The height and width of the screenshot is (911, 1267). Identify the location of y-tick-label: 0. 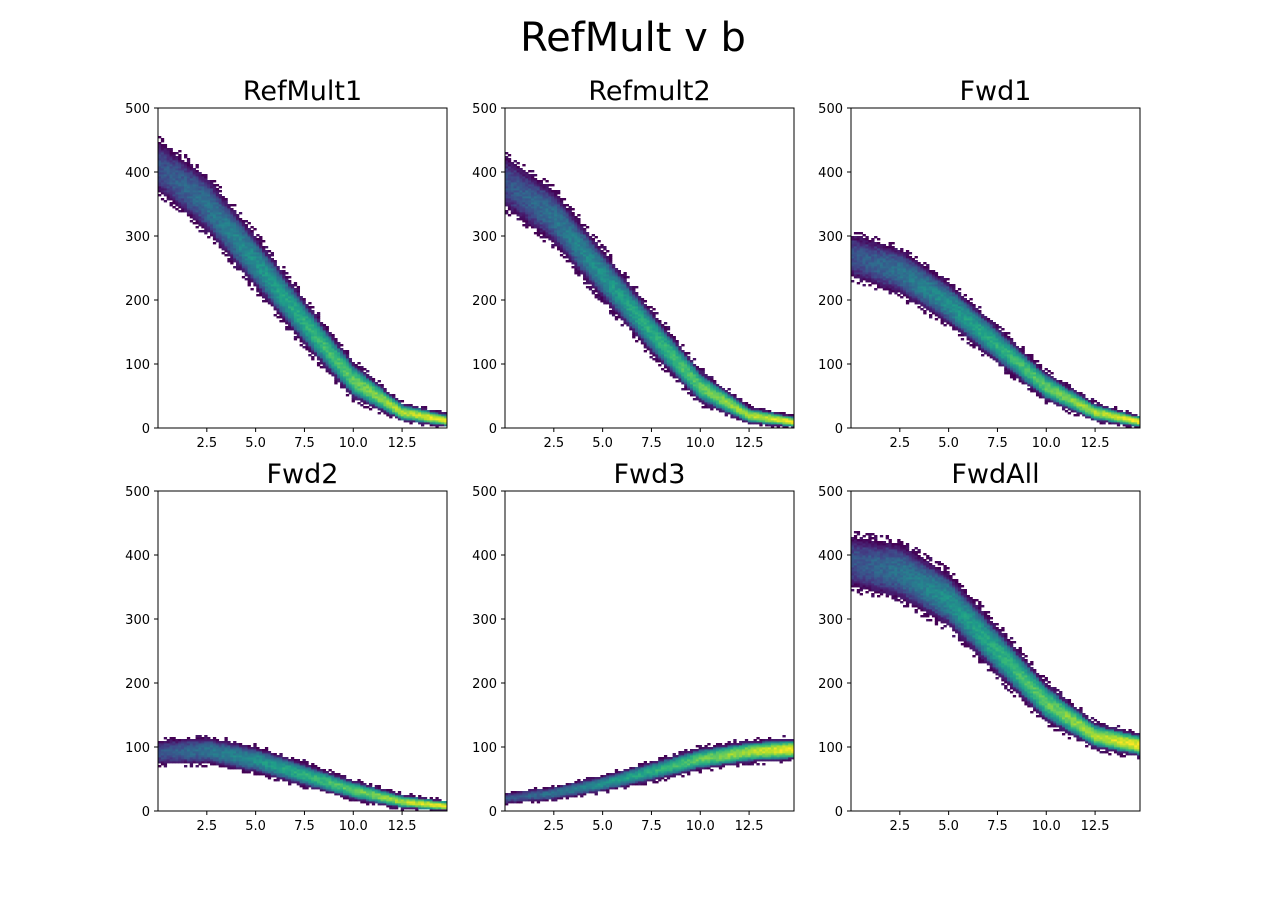
(146, 429).